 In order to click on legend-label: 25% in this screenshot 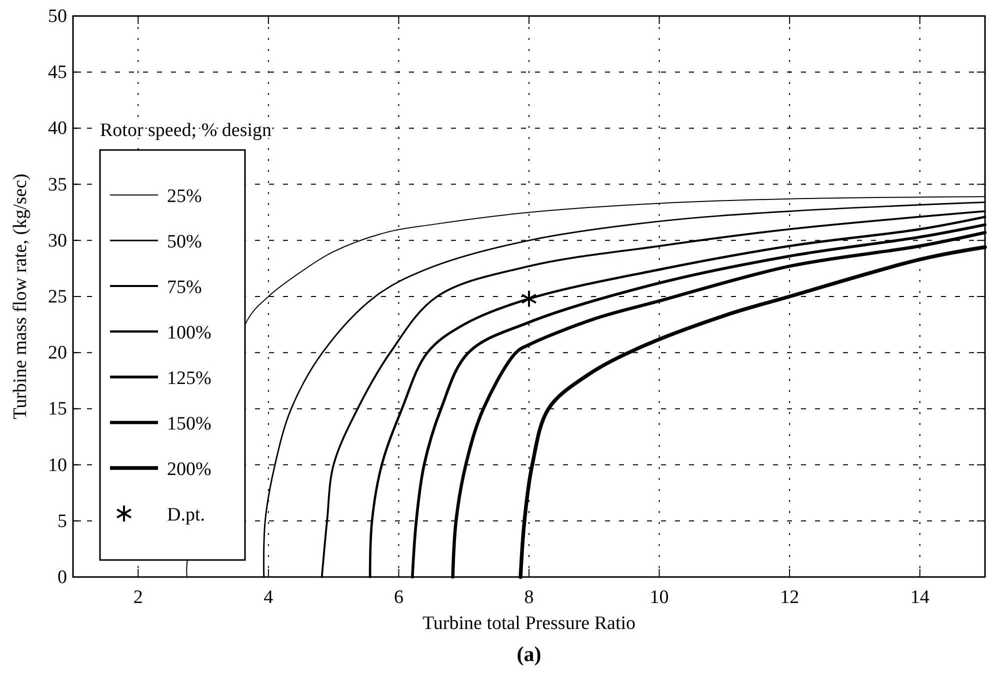, I will do `click(184, 196)`.